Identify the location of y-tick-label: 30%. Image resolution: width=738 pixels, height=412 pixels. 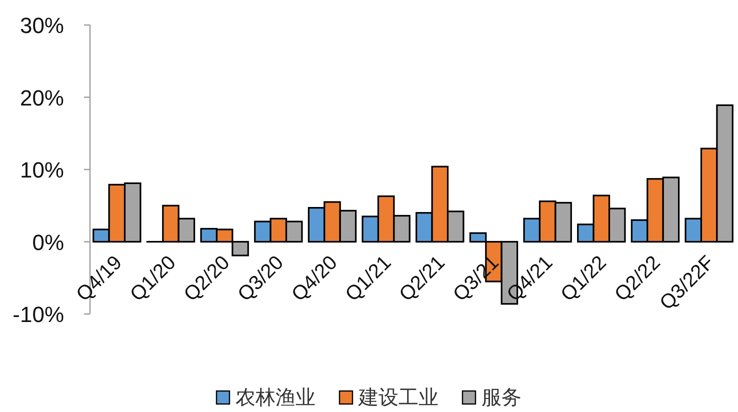
(42, 25).